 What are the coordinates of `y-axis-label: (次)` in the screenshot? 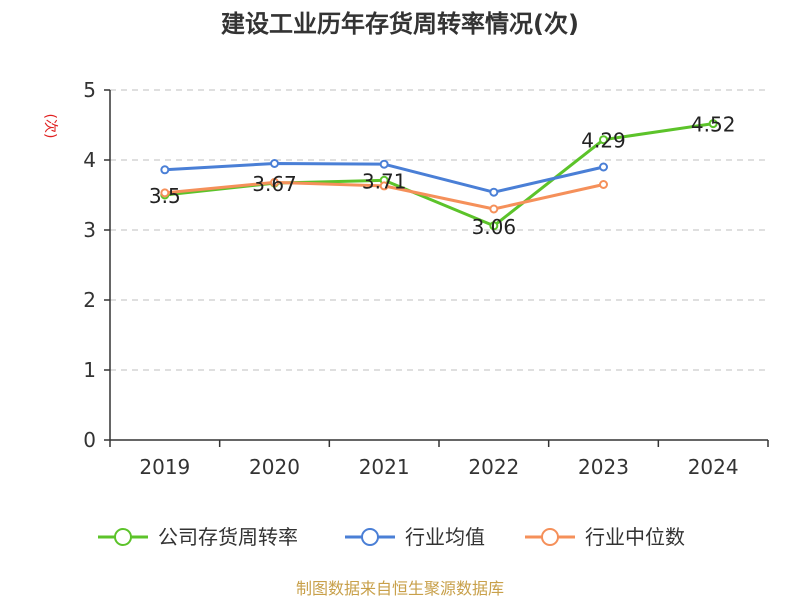 It's located at (50, 126).